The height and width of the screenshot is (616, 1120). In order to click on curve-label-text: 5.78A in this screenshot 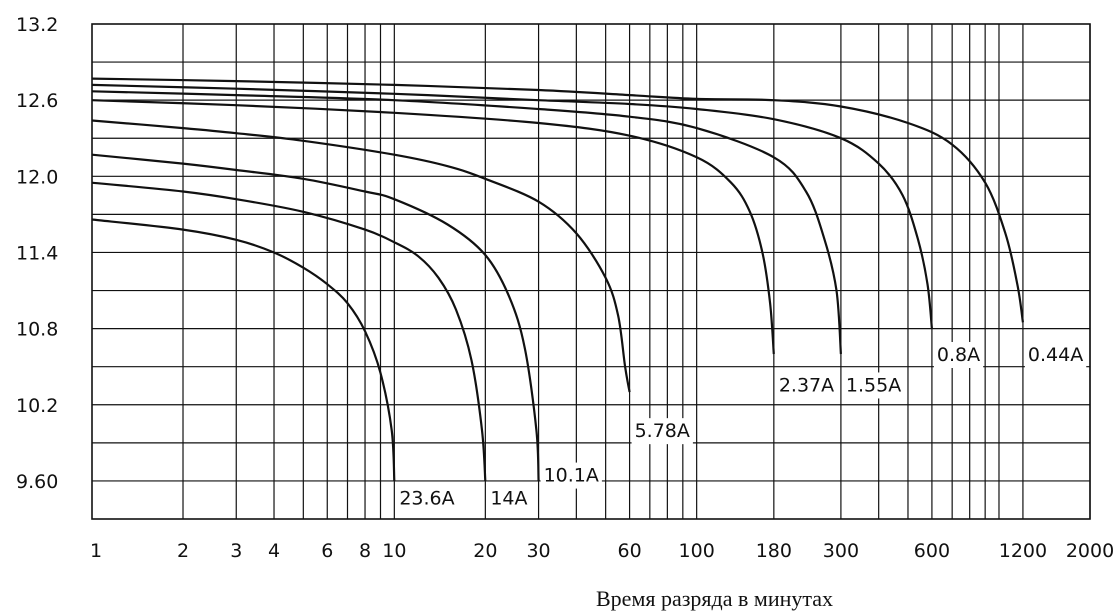, I will do `click(662, 431)`.